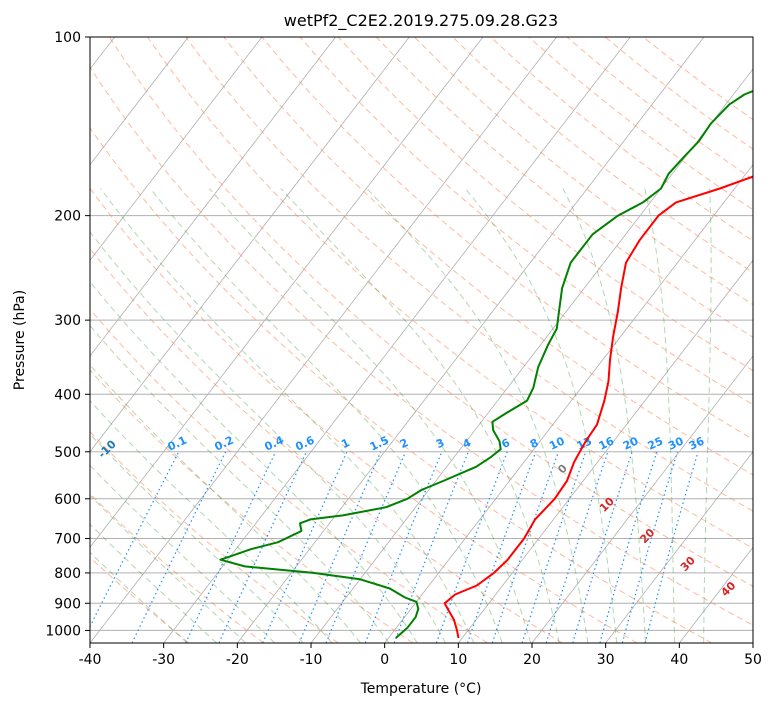  Describe the element at coordinates (421, 21) in the screenshot. I see `chart-title: wetPf2_C2E2.2019.275.09.28.G23` at that location.